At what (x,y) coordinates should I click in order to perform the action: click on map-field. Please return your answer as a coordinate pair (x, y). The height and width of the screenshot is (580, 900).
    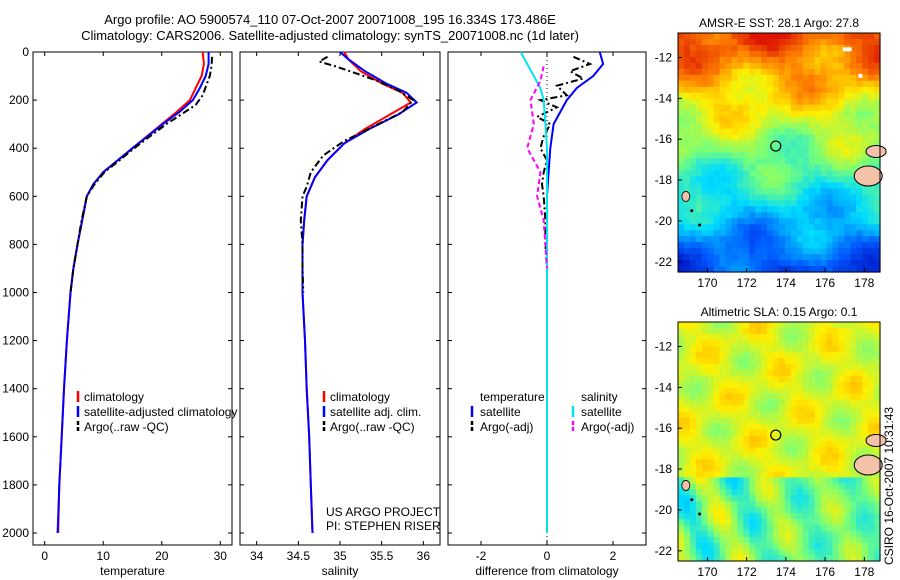
    Looking at the image, I should click on (779, 153).